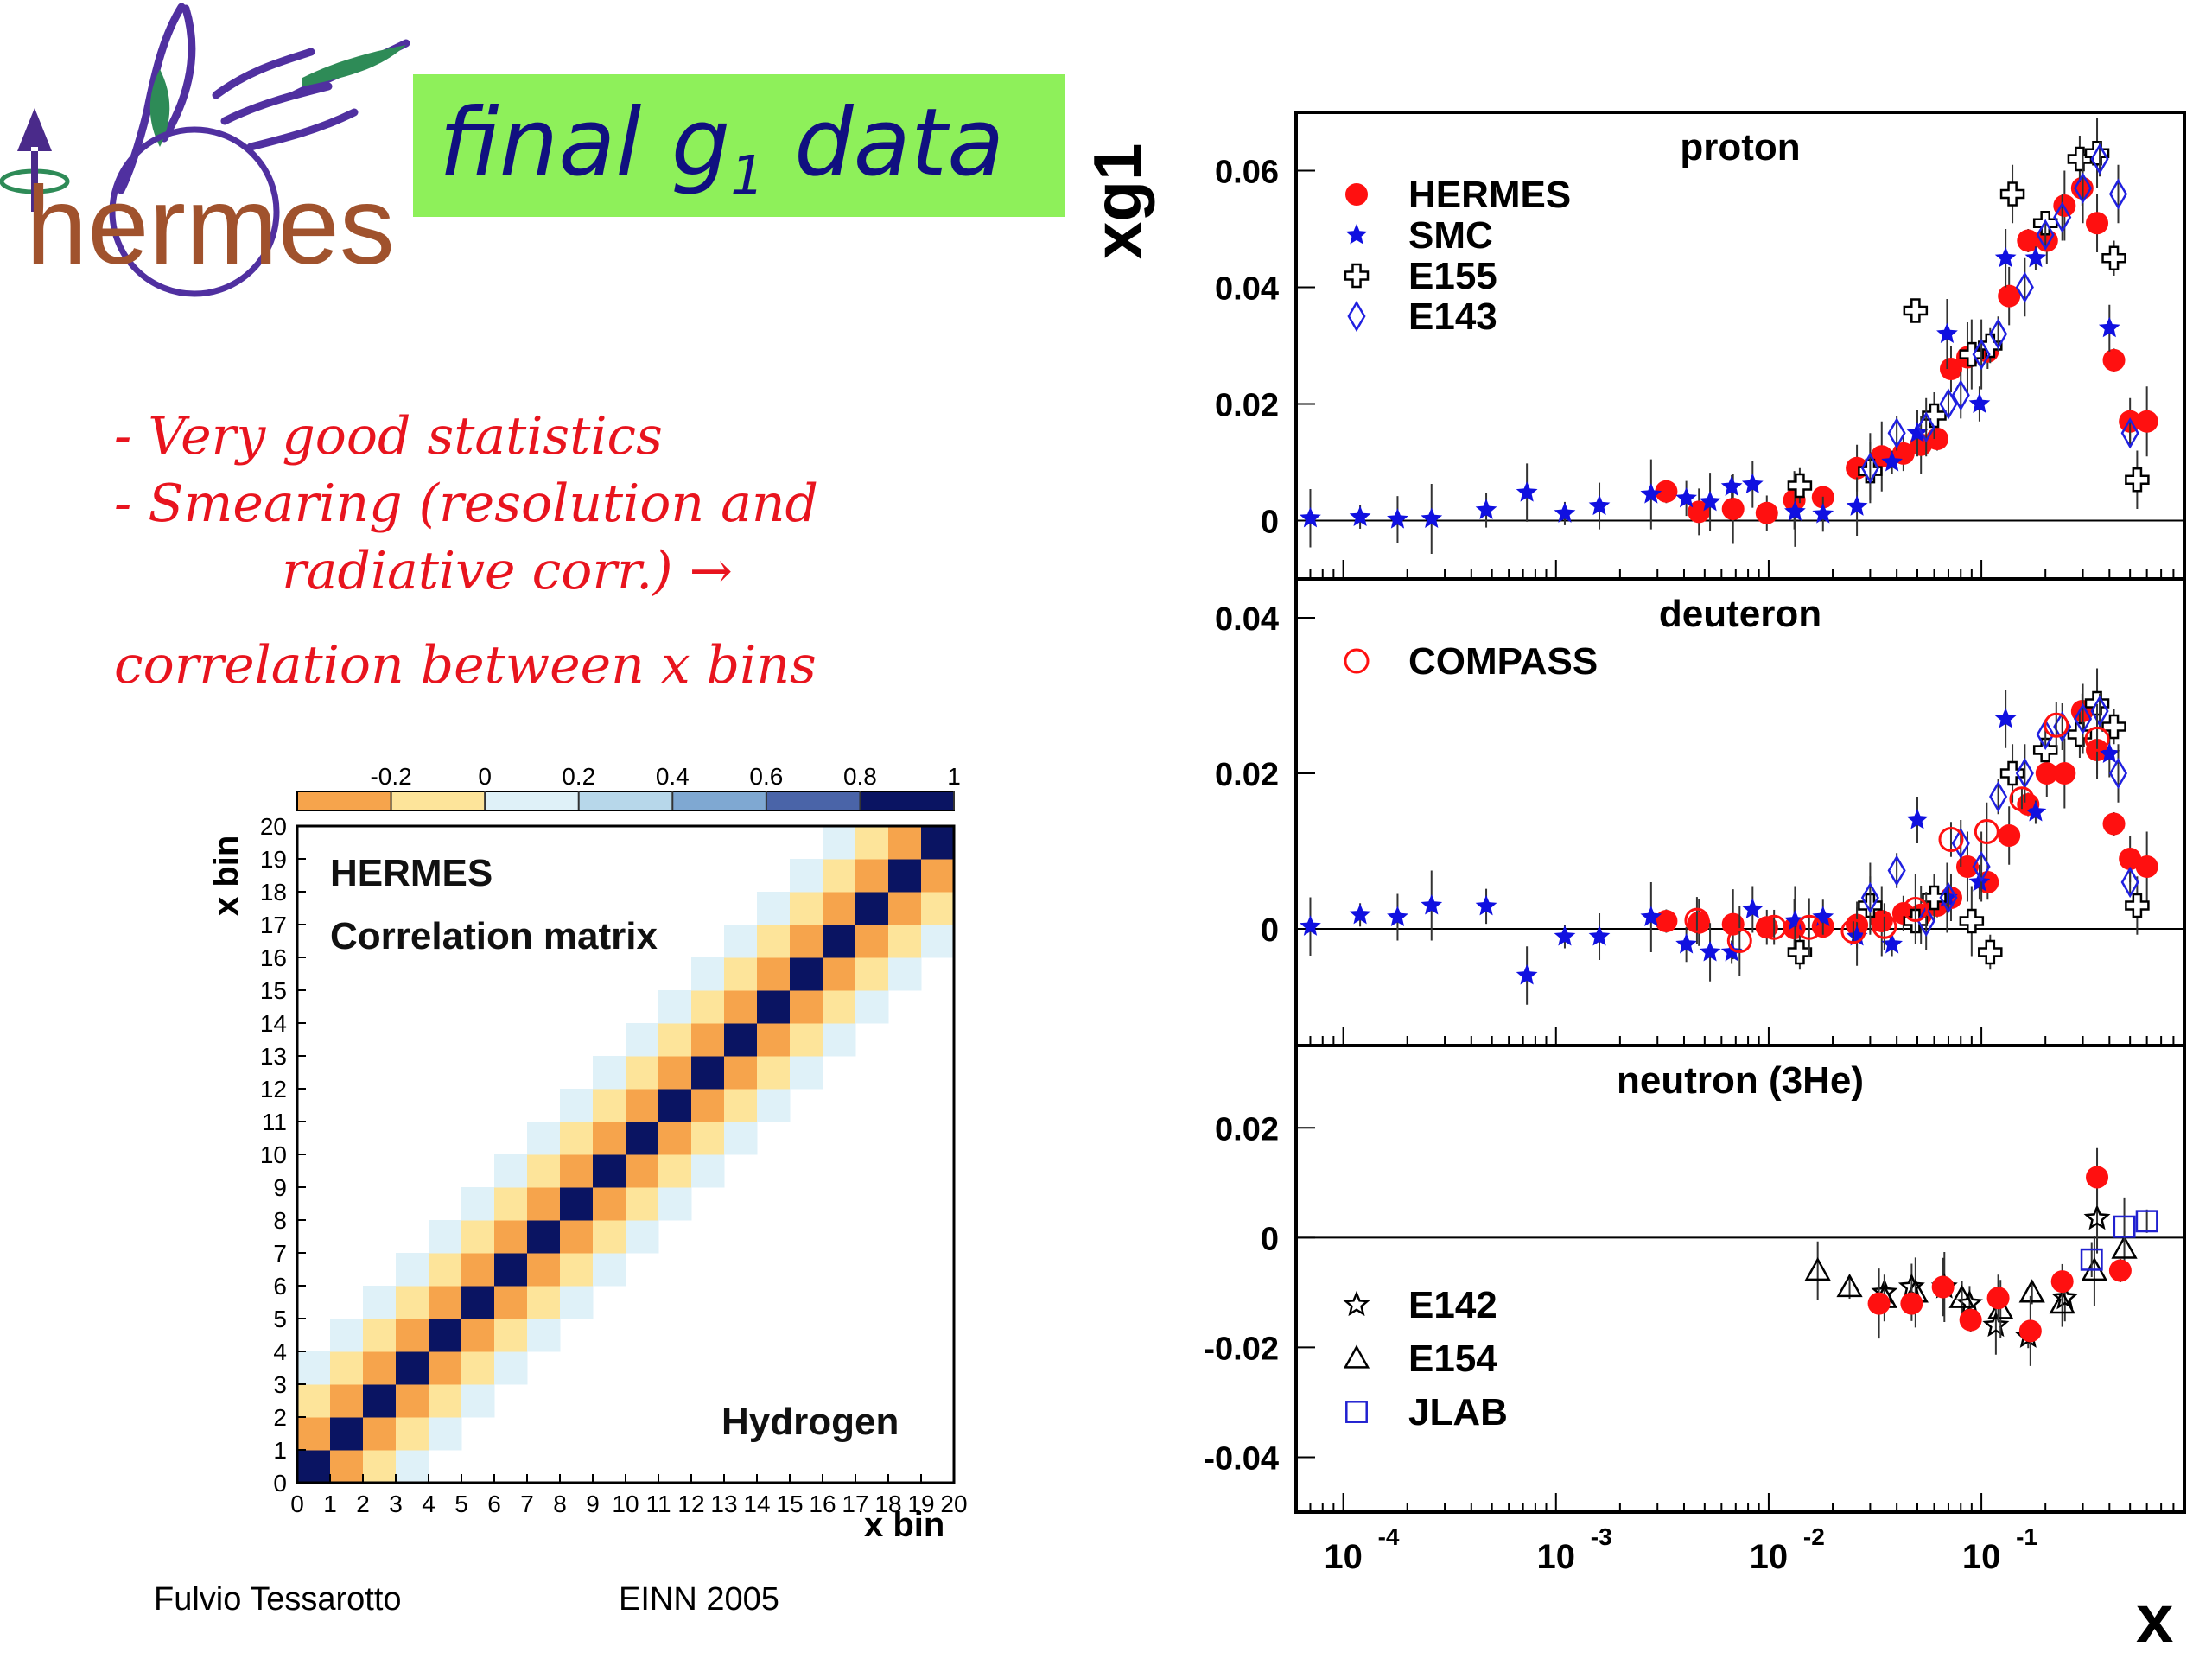  Describe the element at coordinates (766, 776) in the screenshot. I see `colorbar-tick-label: 0.6` at that location.